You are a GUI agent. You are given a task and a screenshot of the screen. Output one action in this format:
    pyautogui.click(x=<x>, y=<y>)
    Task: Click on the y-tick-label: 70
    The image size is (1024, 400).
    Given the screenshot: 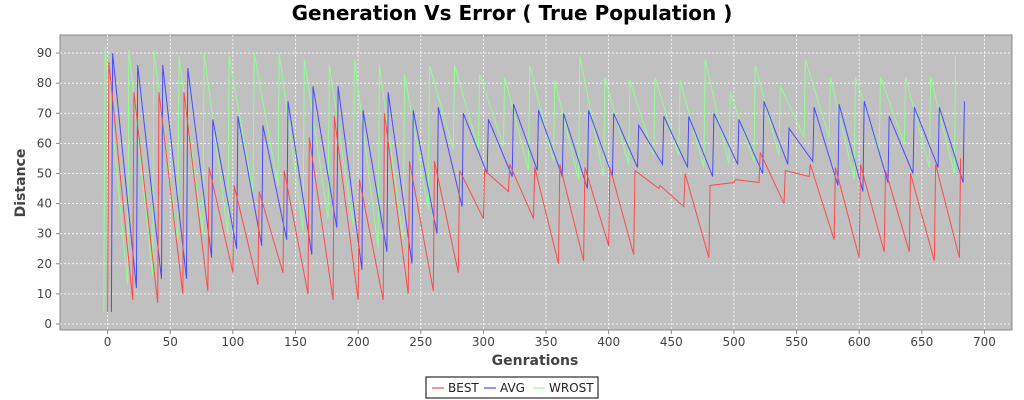 What is the action you would take?
    pyautogui.click(x=44, y=113)
    